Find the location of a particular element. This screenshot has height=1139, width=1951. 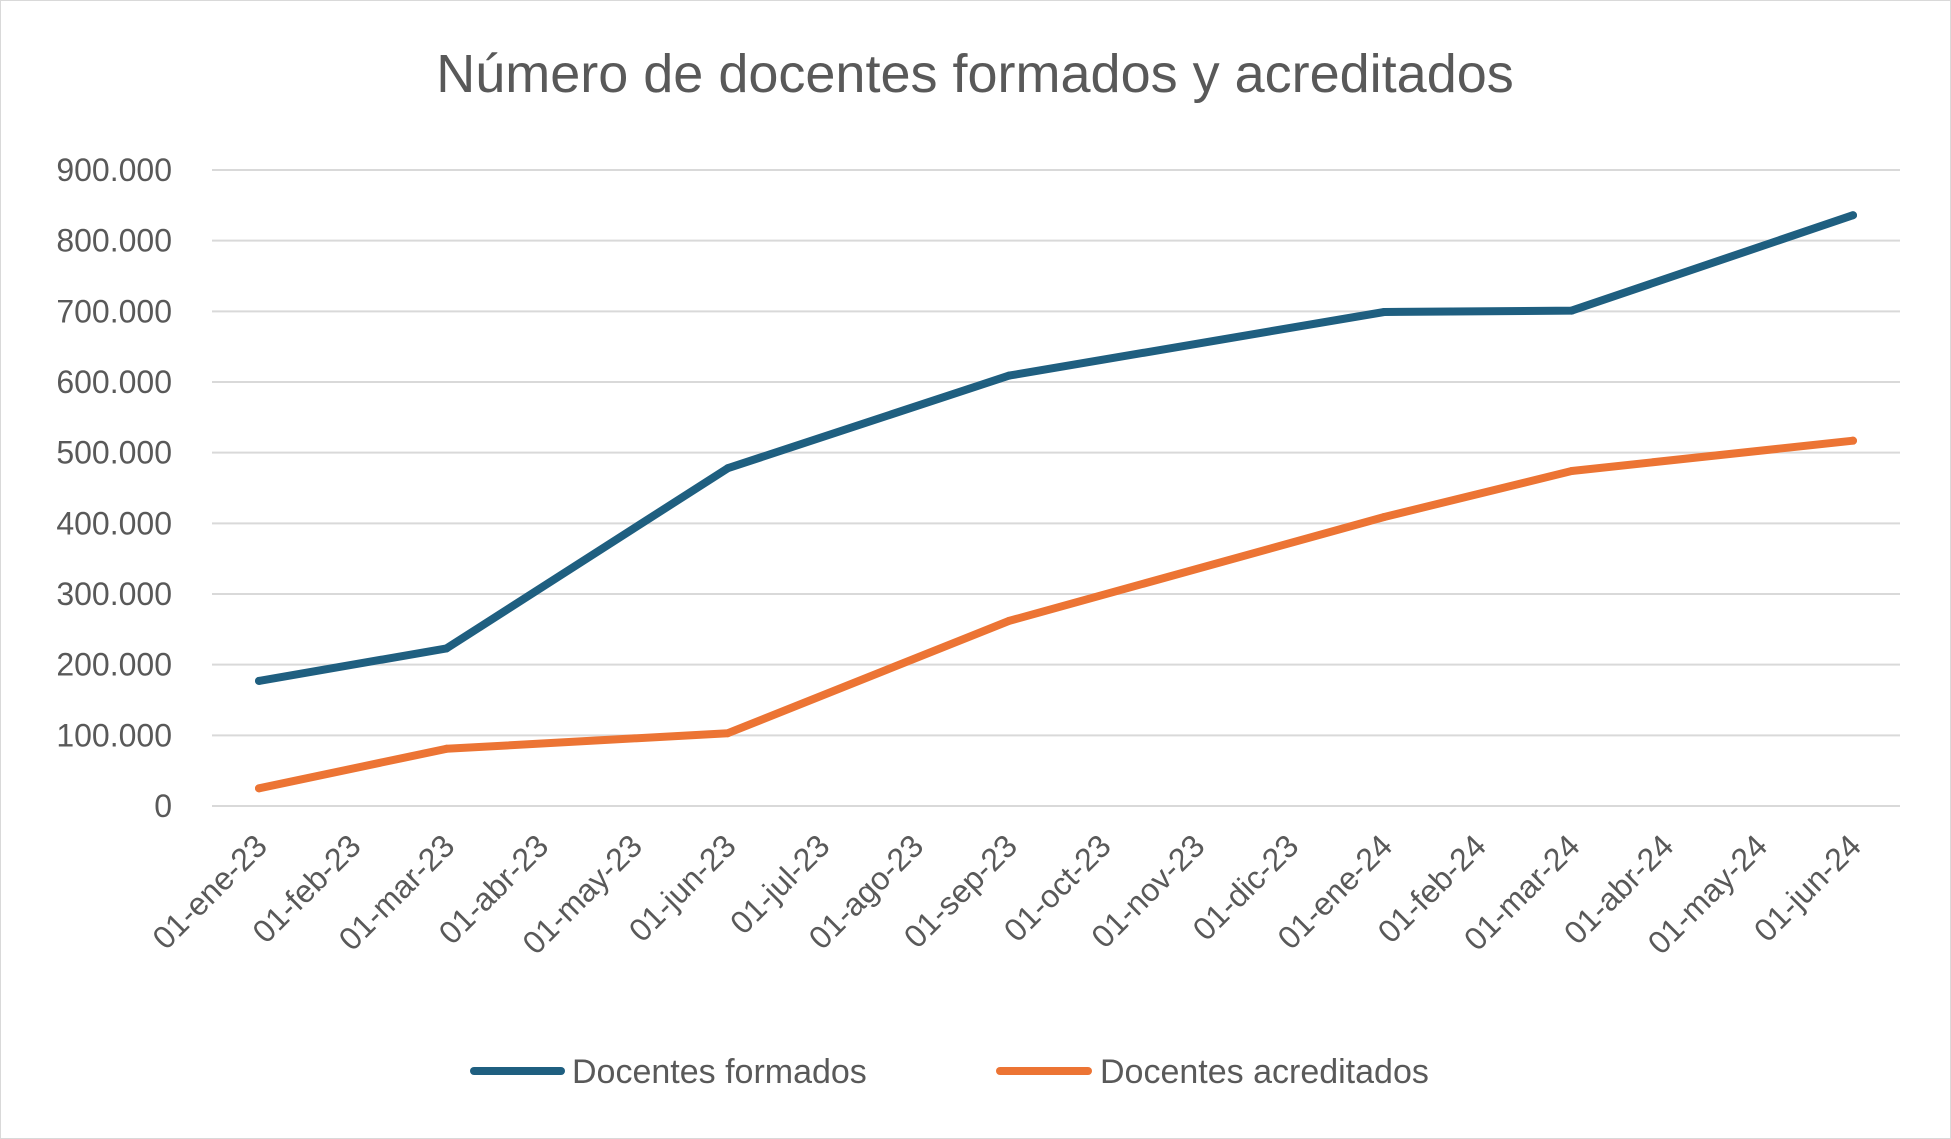

y-tick-label: 100.000 is located at coordinates (114, 735).